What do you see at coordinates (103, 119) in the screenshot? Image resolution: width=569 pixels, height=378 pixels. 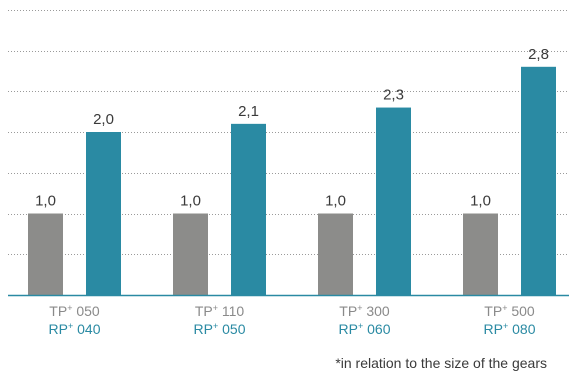 I see `value-label: 2,0` at bounding box center [103, 119].